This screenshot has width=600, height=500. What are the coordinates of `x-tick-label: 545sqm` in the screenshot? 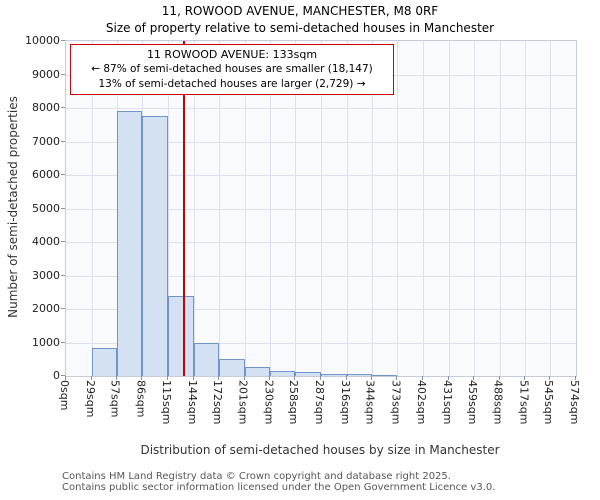 It's located at (549, 402).